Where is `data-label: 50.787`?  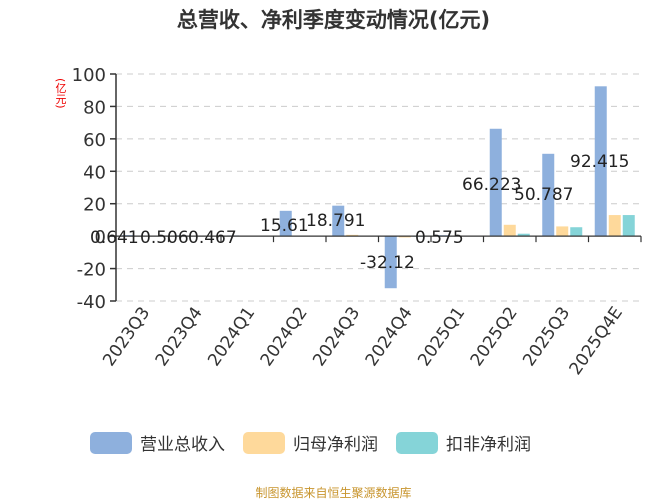 data-label: 50.787 is located at coordinates (543, 195).